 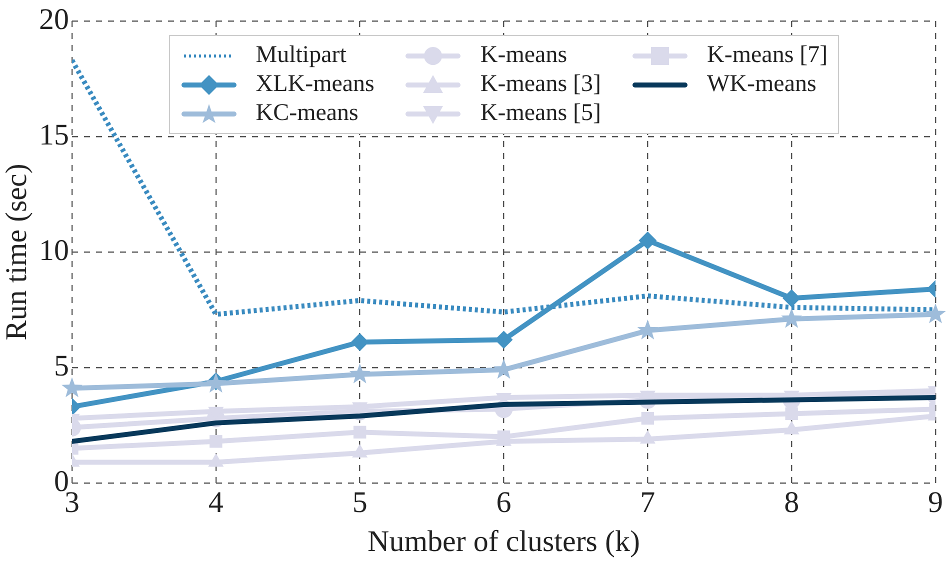 I want to click on y-tick-label: 20, so click(x=54, y=19).